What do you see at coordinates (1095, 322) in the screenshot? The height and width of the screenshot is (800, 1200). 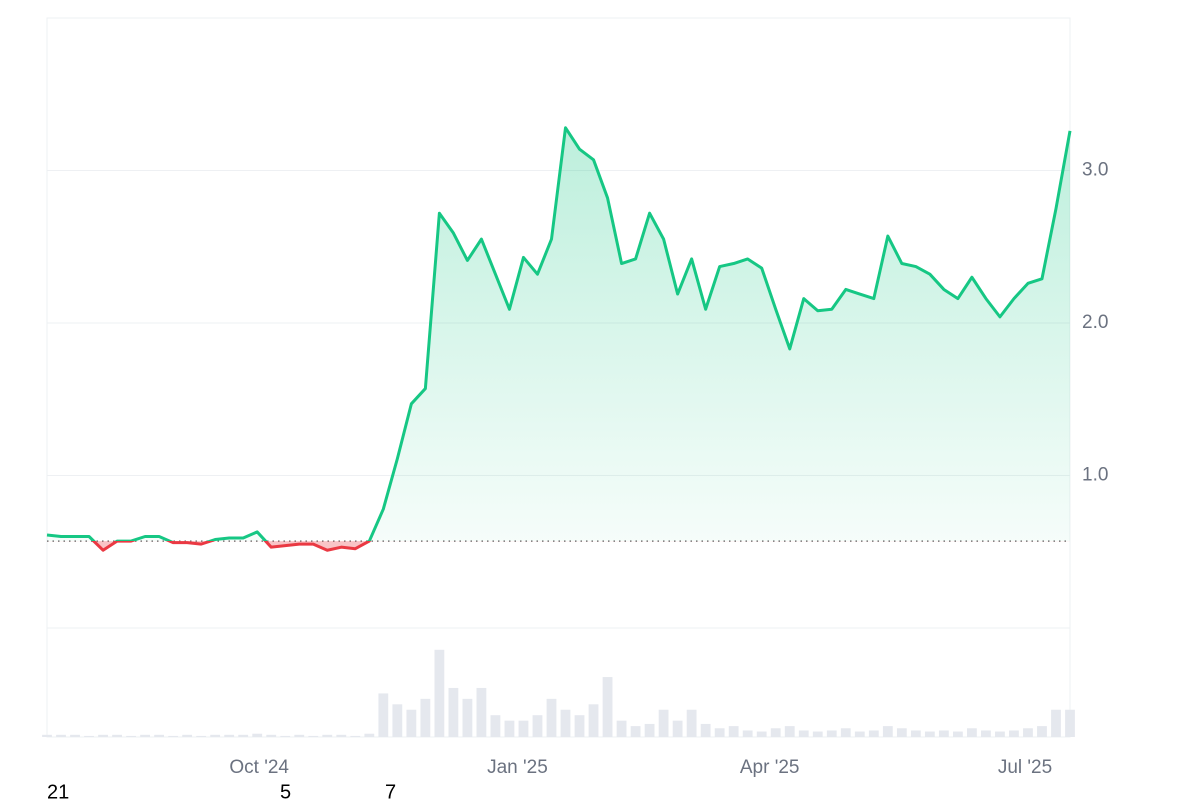 I see `y-tick-label: 2.0` at bounding box center [1095, 322].